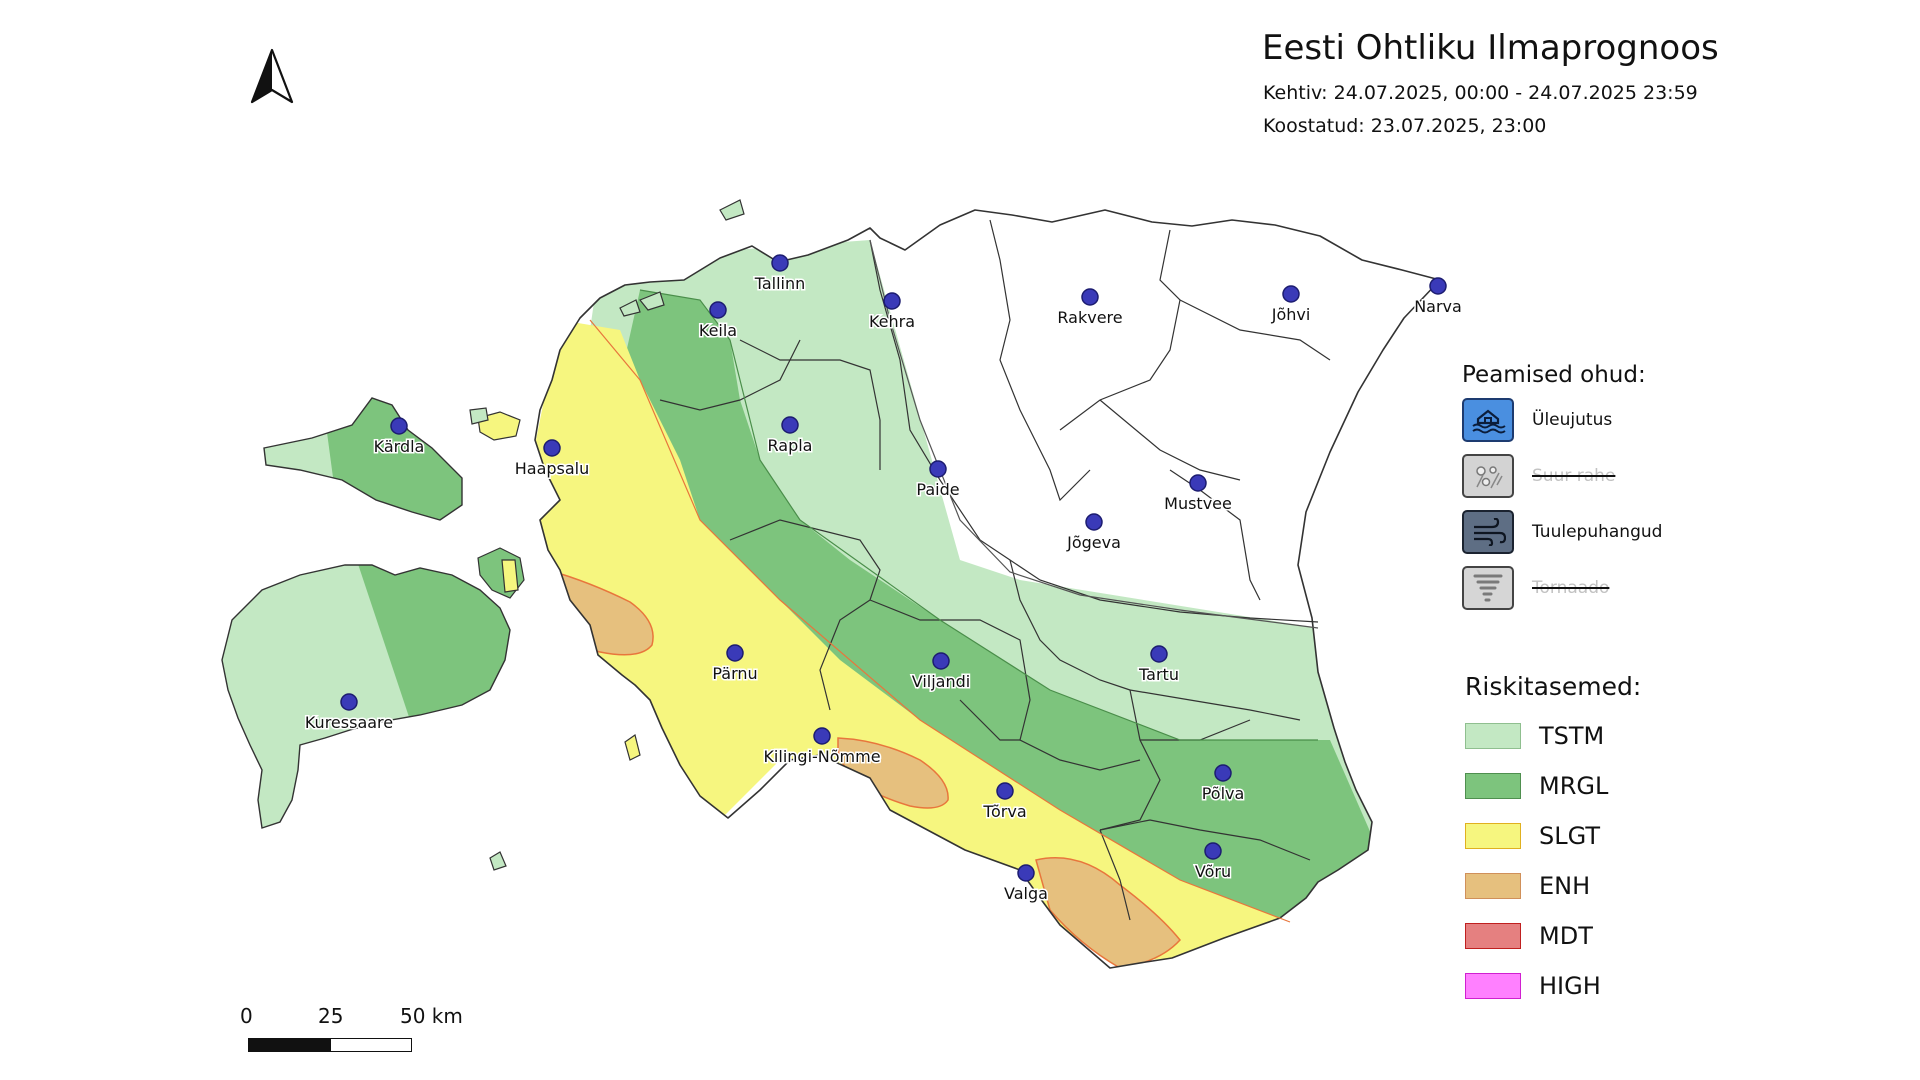  I want to click on city-kilingi-nõmme: Kilingi-Nõmme, so click(822, 747).